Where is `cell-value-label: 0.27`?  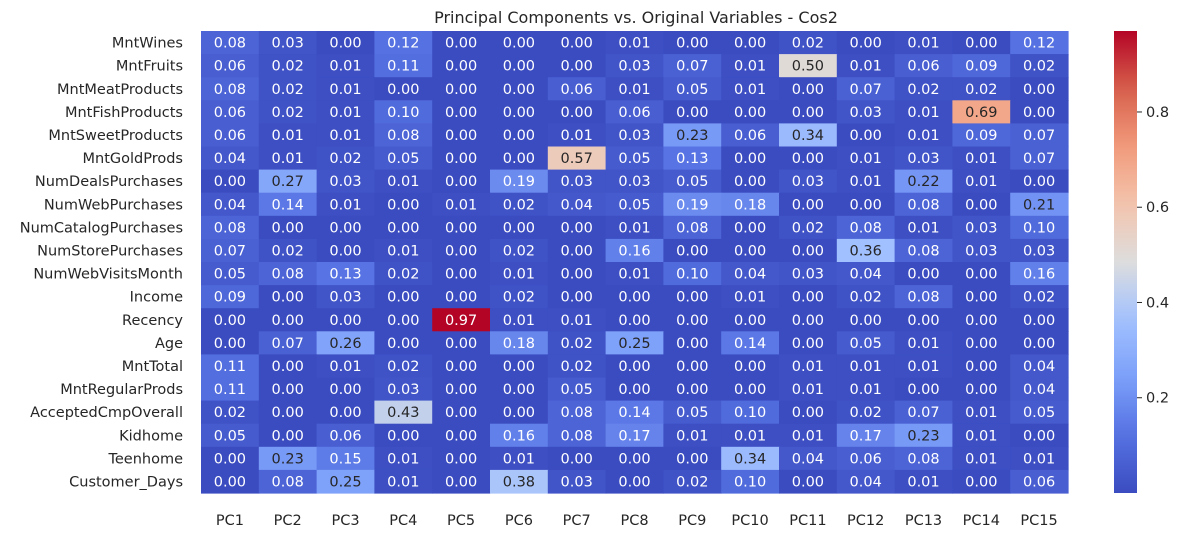 cell-value-label: 0.27 is located at coordinates (288, 182).